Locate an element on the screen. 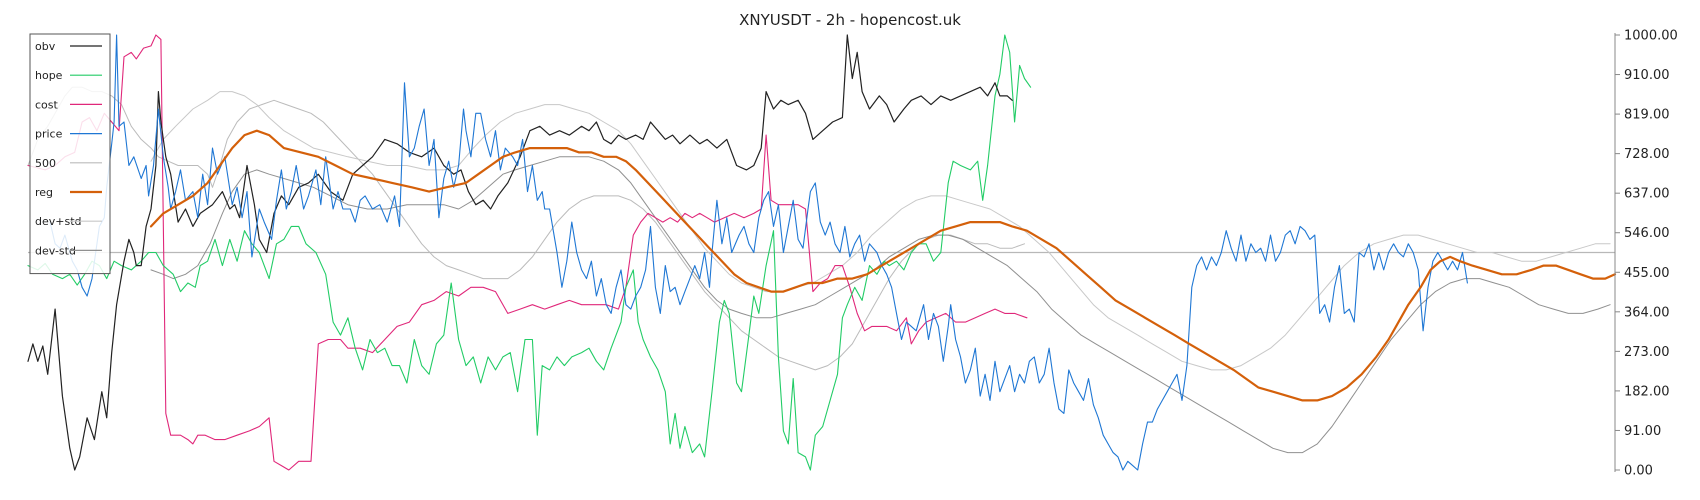 This screenshot has width=1700, height=500. legend-label: 500 is located at coordinates (45, 163).